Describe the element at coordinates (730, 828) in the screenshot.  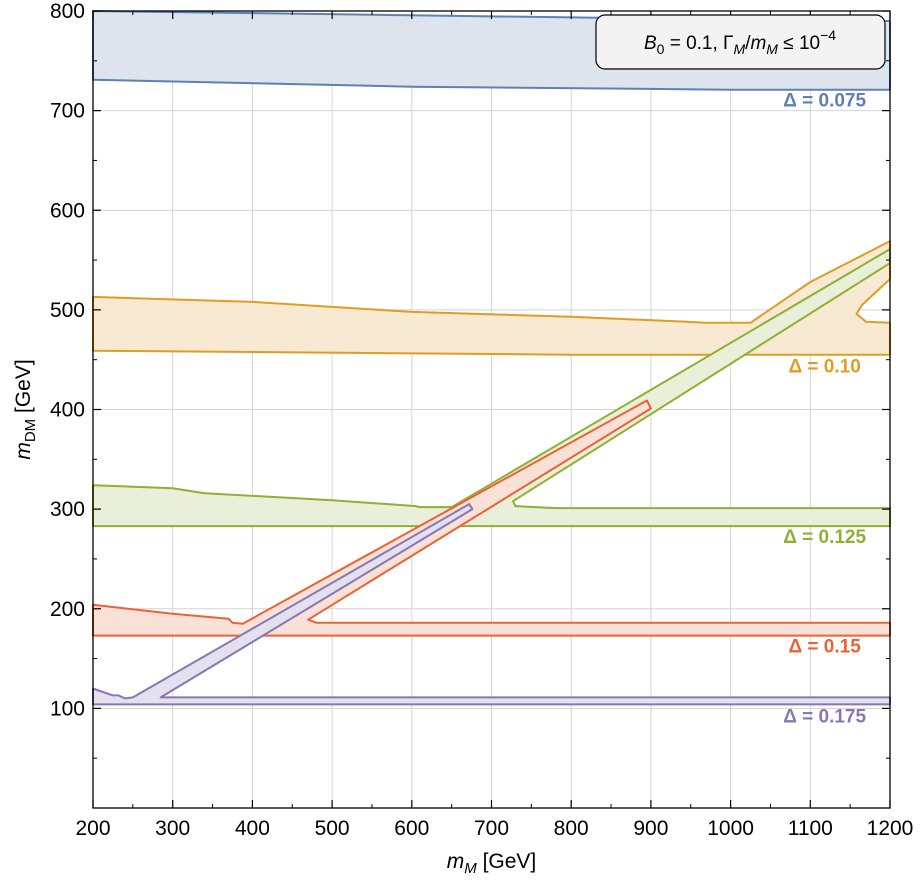
I see `x-tick-label: 1000` at that location.